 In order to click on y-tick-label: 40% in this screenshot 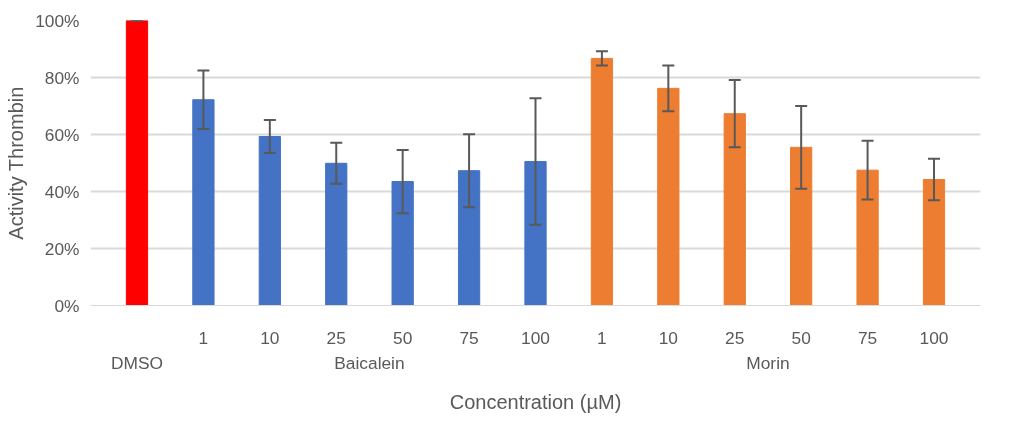, I will do `click(62, 191)`.